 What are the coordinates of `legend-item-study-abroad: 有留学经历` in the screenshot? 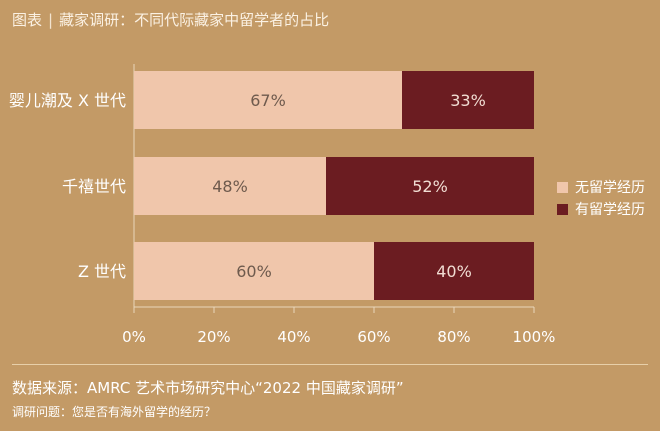 It's located at (601, 209).